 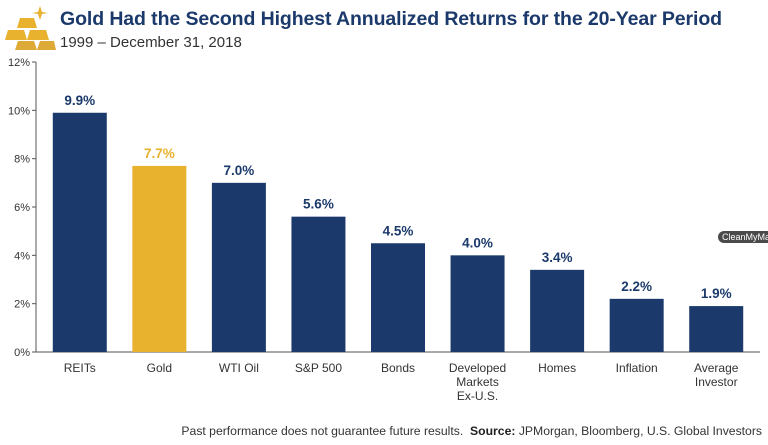 What do you see at coordinates (19, 111) in the screenshot?
I see `y-tick-label: 10%` at bounding box center [19, 111].